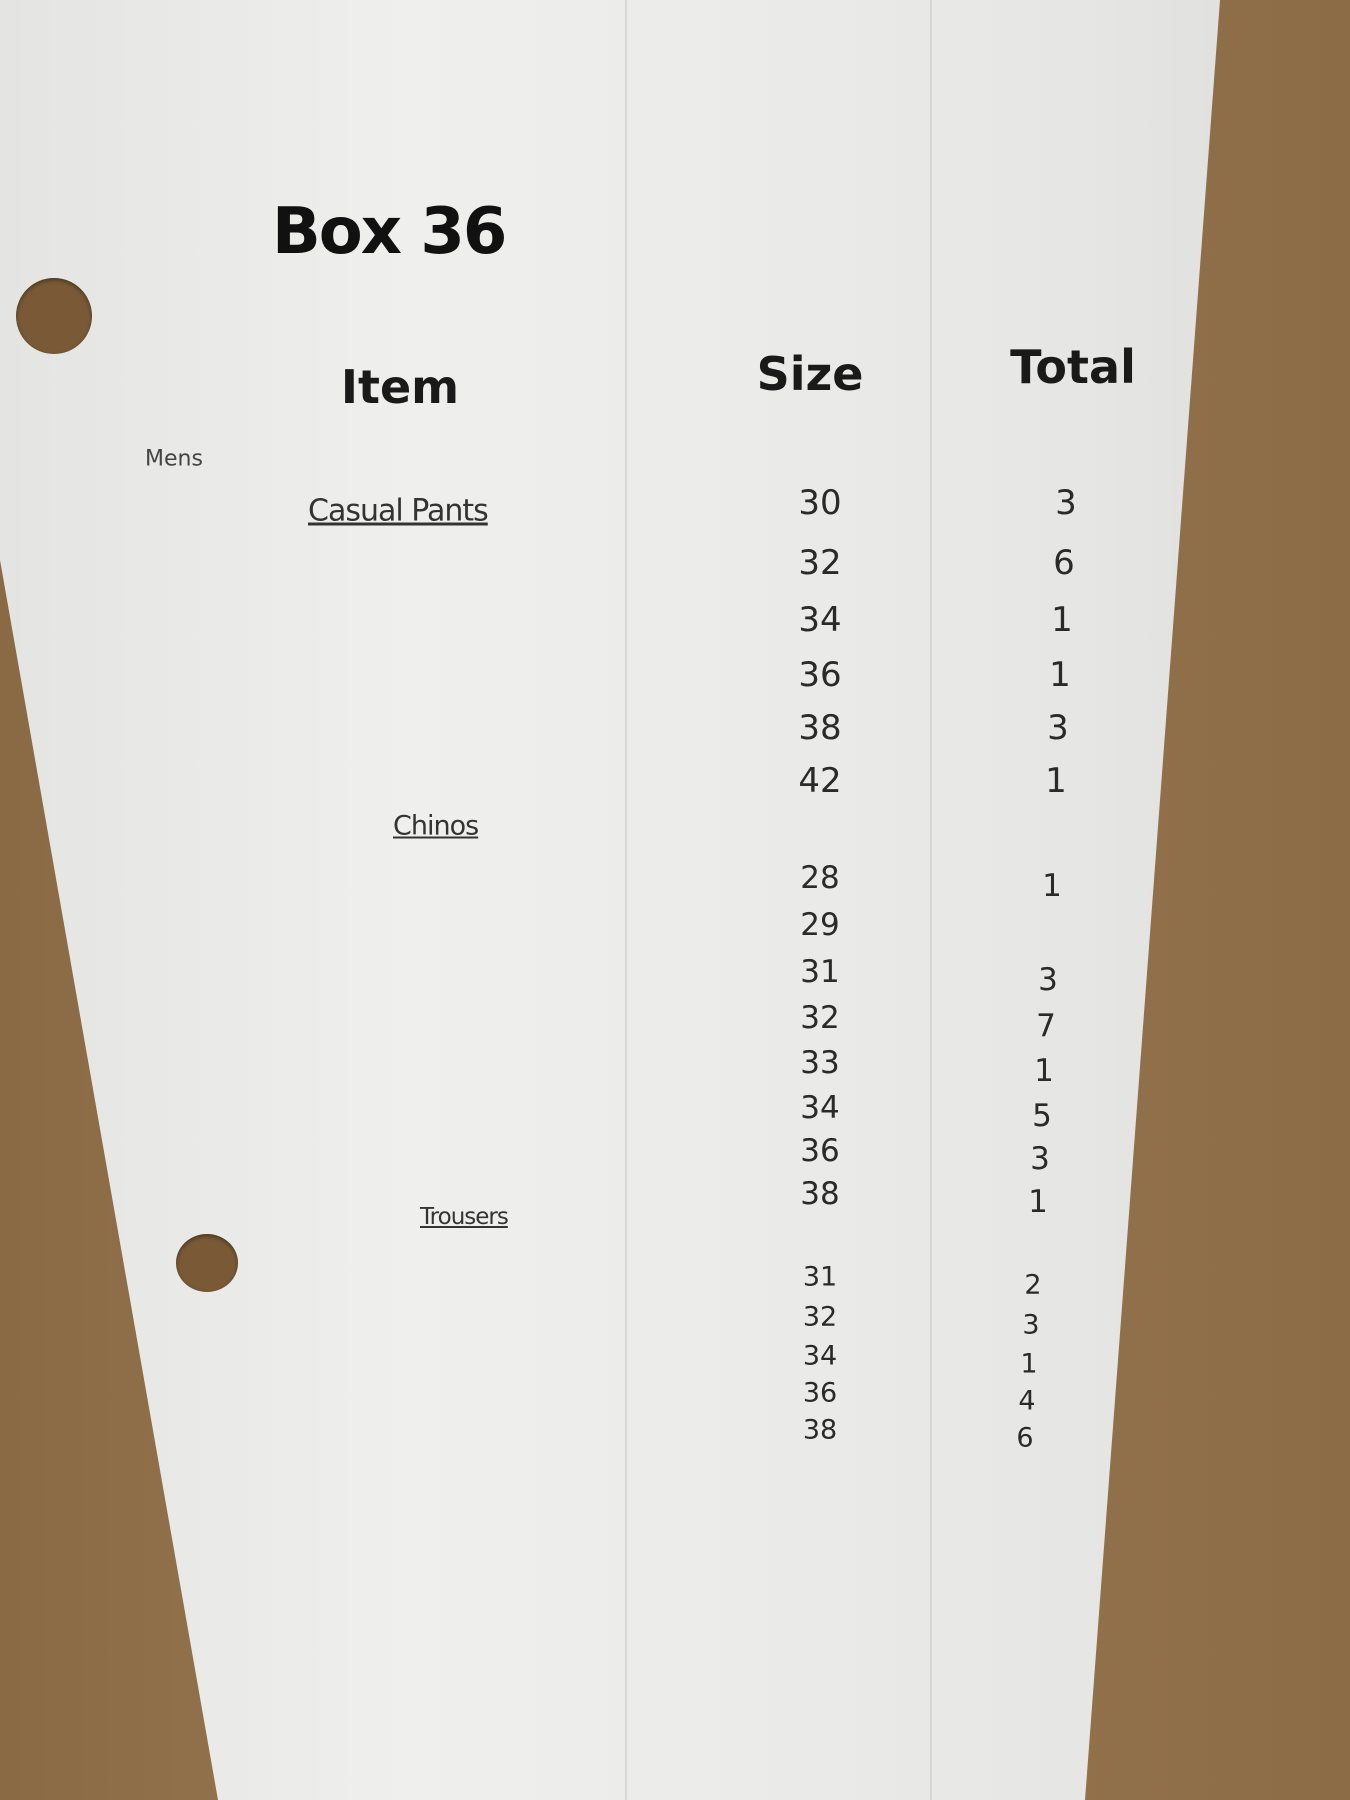 The width and height of the screenshot is (1350, 1800). I want to click on header-size: Size, so click(810, 374).